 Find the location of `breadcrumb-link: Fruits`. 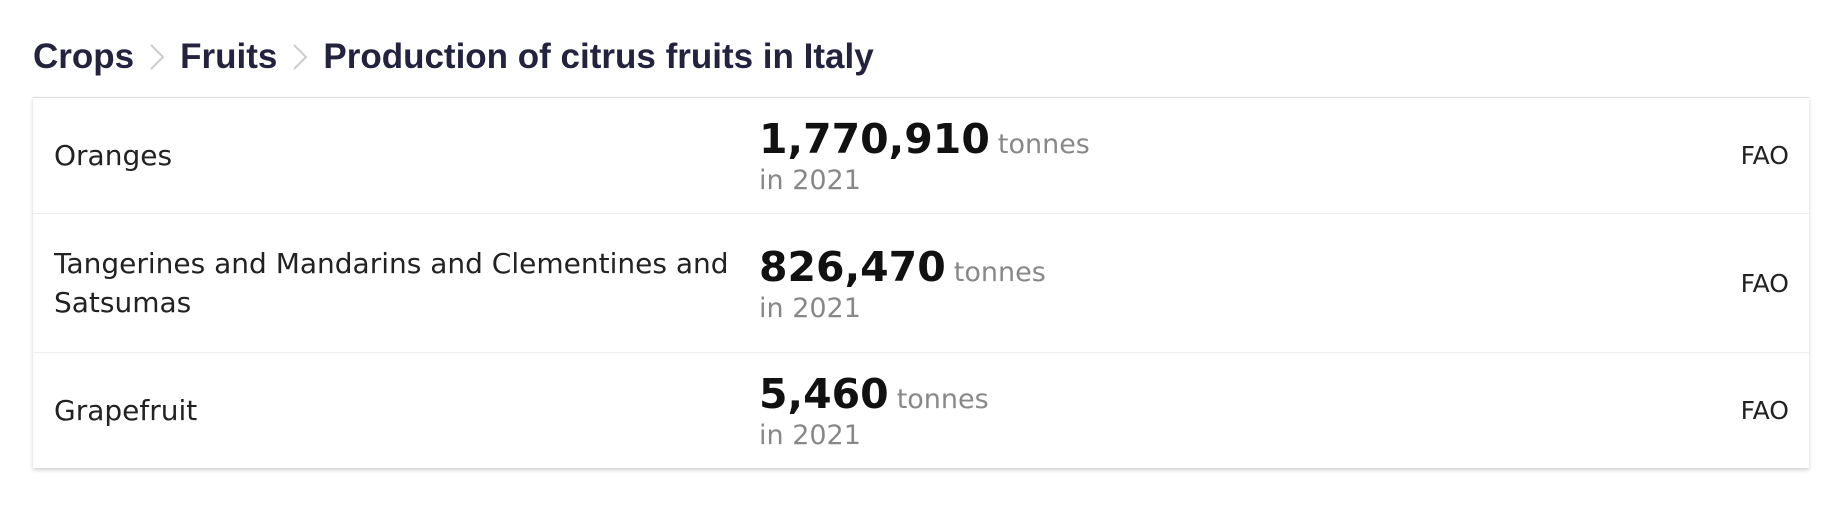

breadcrumb-link: Fruits is located at coordinates (229, 56).